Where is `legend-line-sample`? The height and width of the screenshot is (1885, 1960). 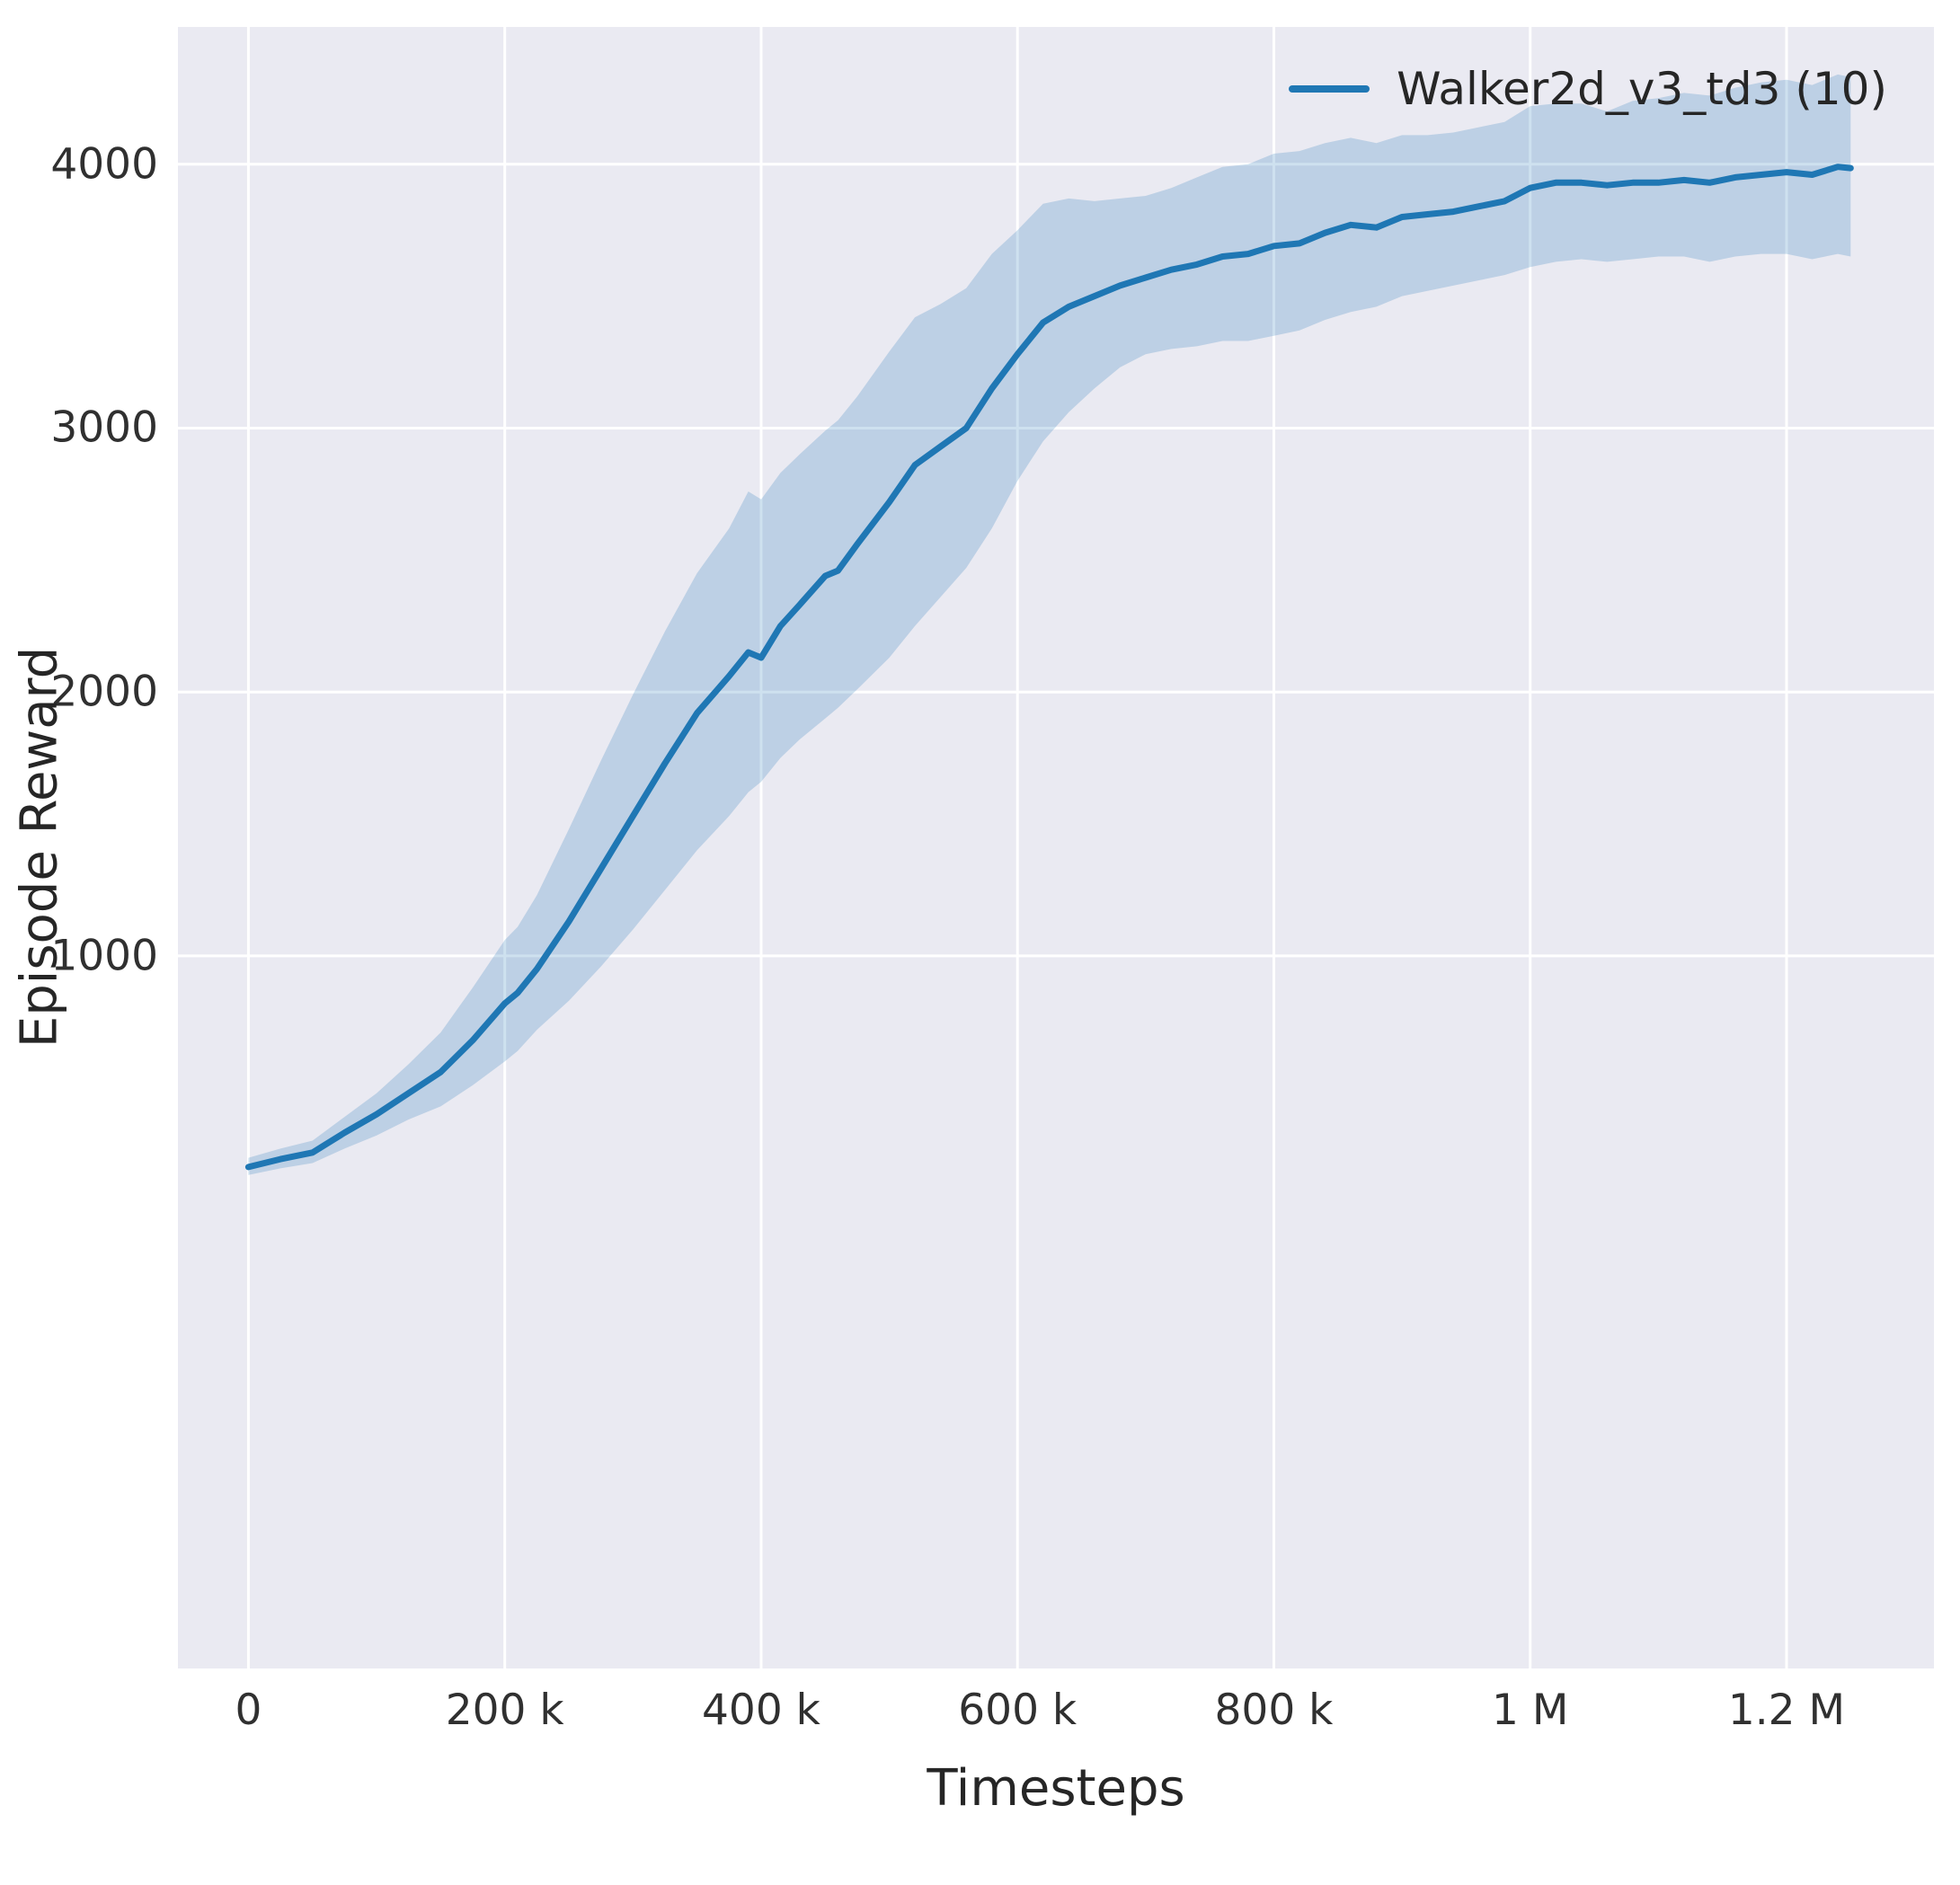
legend-line-sample is located at coordinates (1329, 89).